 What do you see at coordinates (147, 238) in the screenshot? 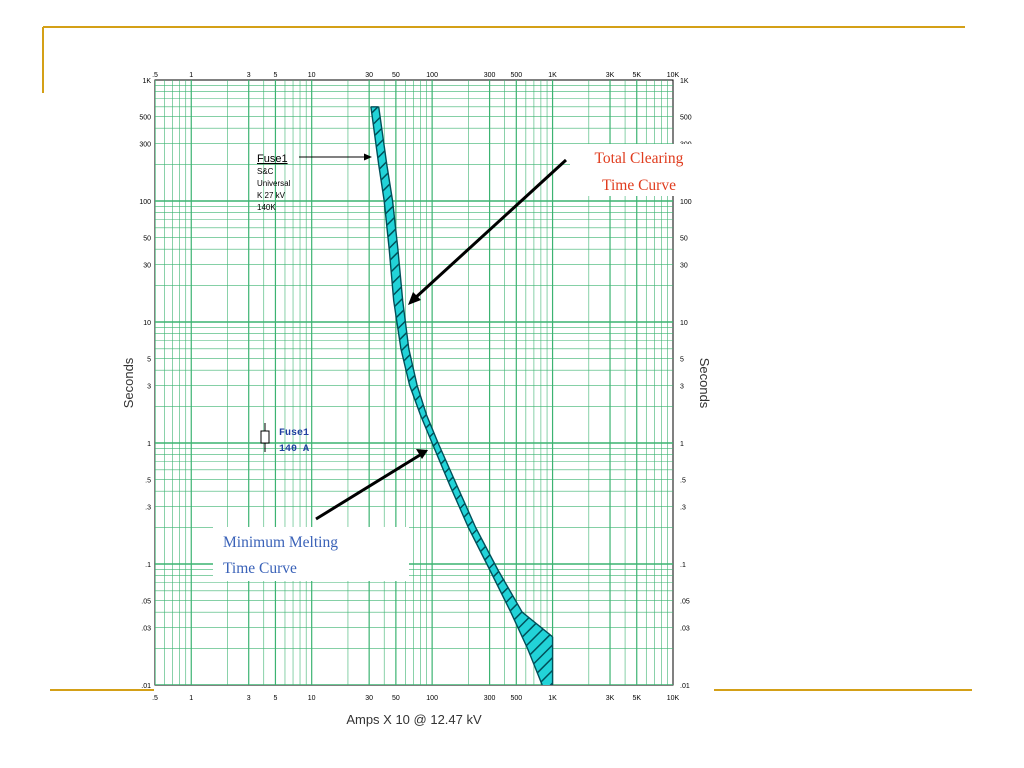
I see `y-tick-label-left: 50` at bounding box center [147, 238].